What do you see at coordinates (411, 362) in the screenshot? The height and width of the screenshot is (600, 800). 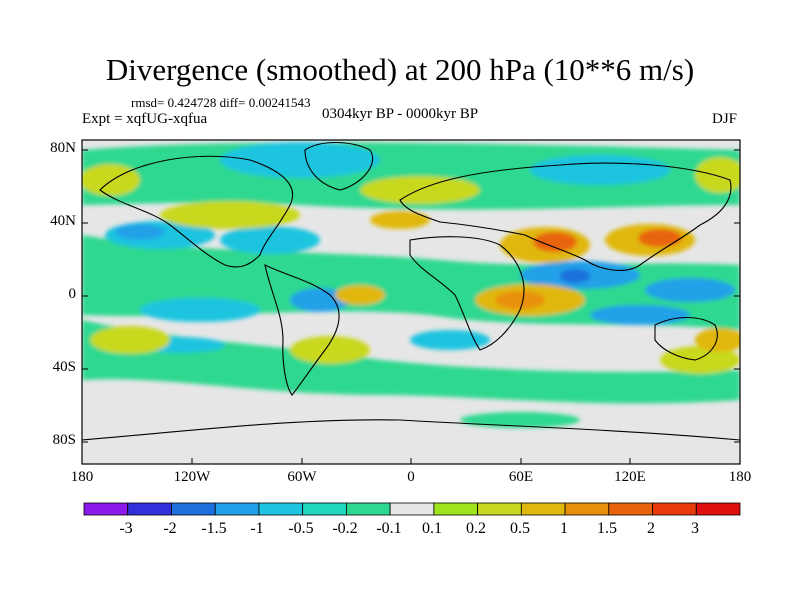 I see `field-band-south` at bounding box center [411, 362].